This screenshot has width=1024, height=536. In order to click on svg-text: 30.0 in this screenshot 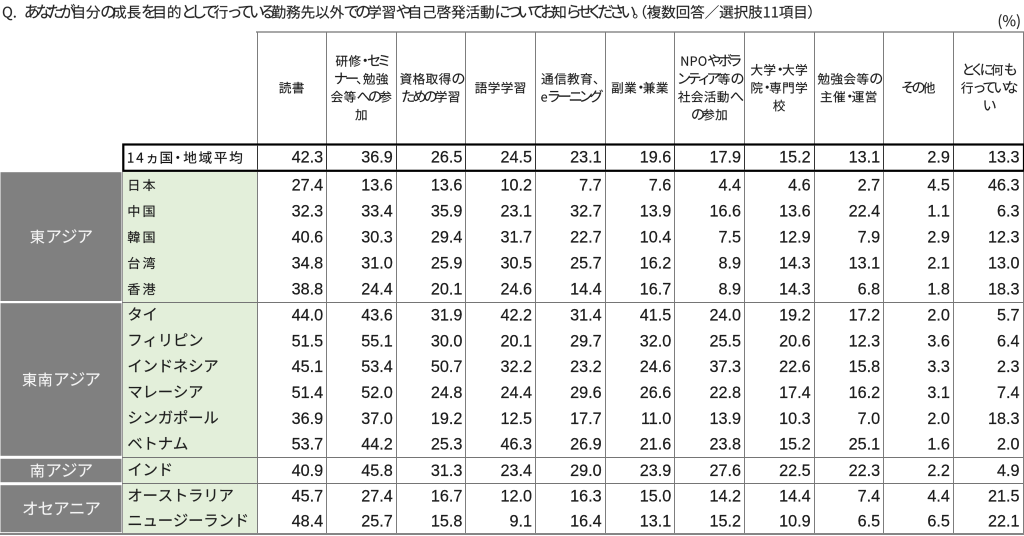, I will do `click(447, 341)`.